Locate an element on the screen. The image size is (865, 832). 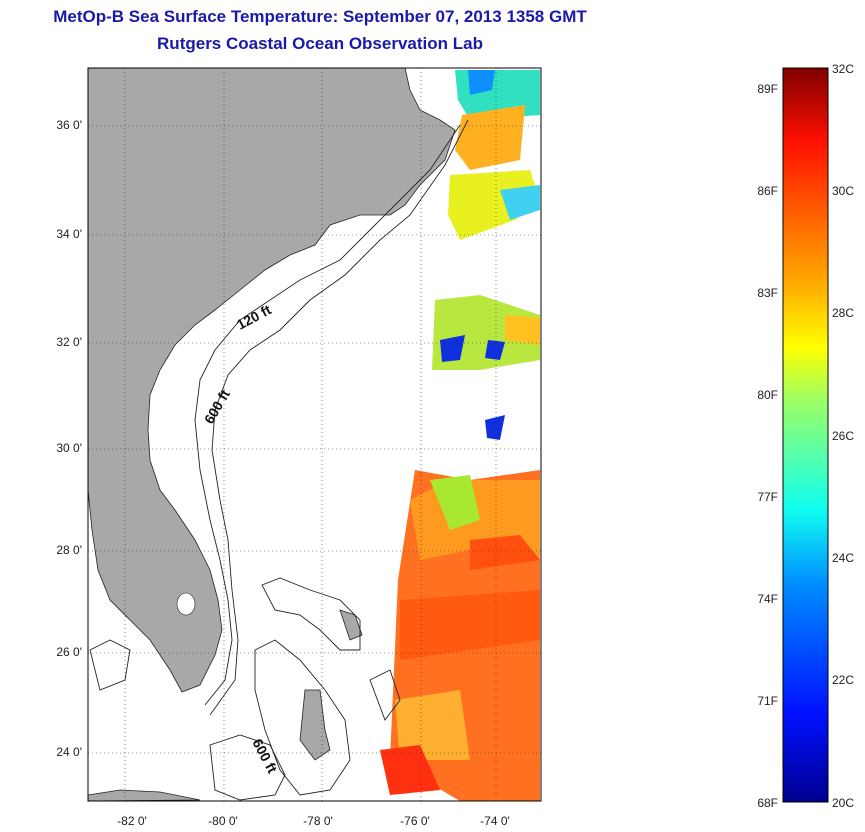
colorbar-label-80f: 80F is located at coordinates (767, 395).